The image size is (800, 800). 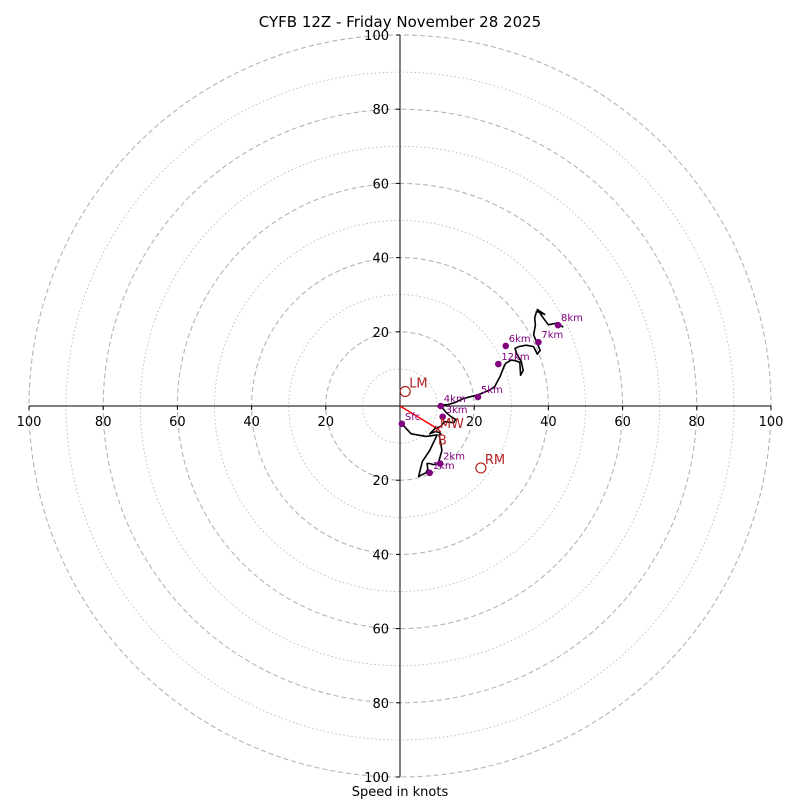 I want to click on hodograph-trace-group, so click(x=482, y=393).